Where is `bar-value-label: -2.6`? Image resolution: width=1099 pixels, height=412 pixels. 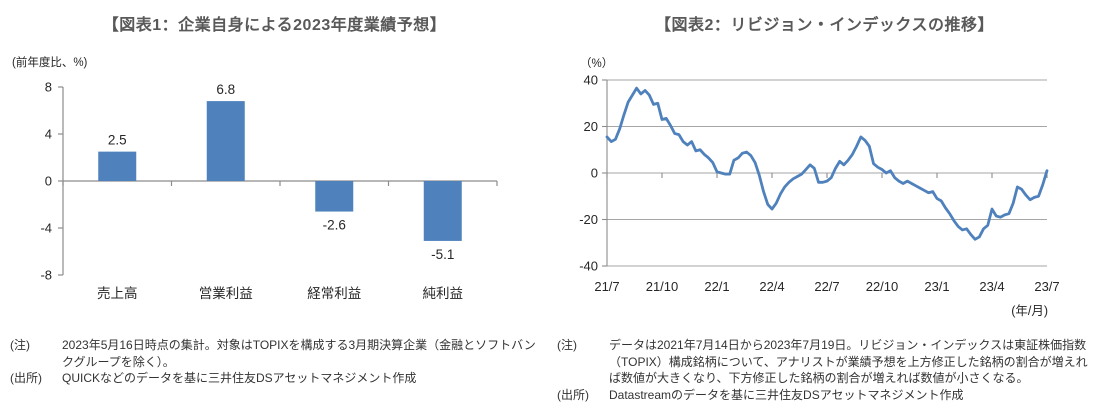
bar-value-label: -2.6 is located at coordinates (334, 225).